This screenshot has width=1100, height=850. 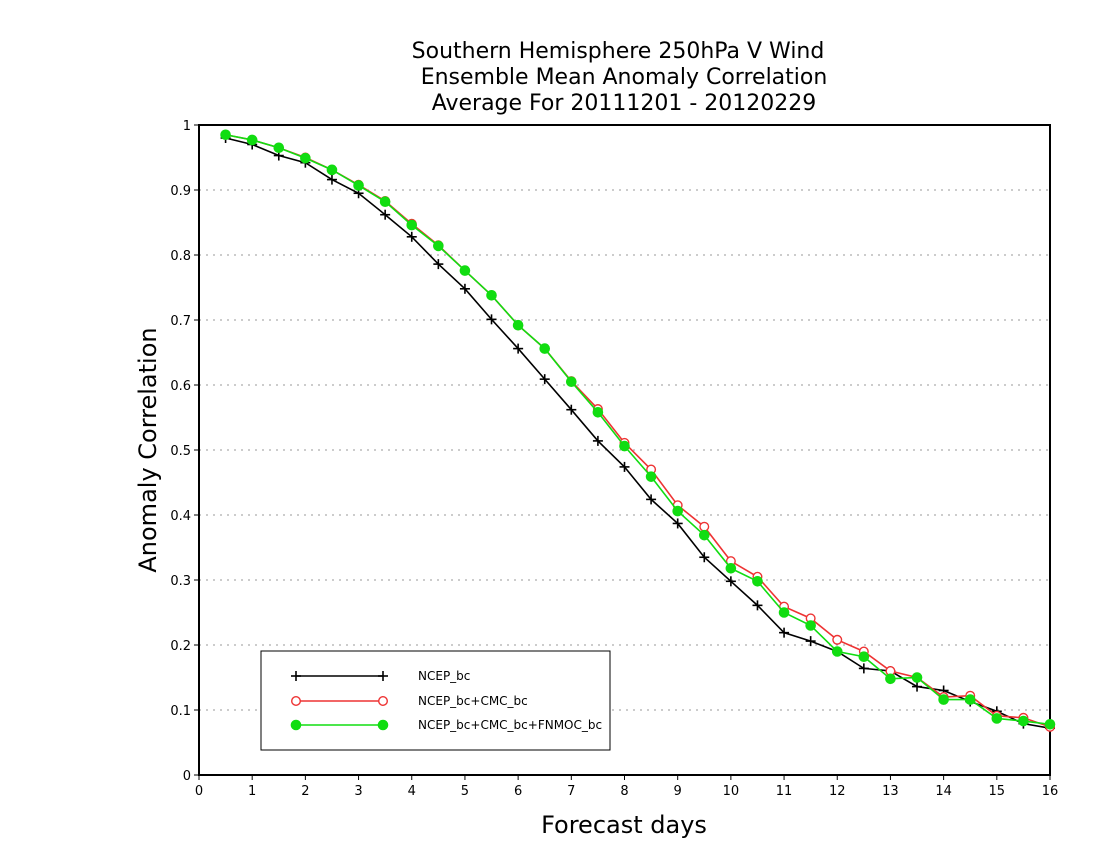 I want to click on x-tick-label: 13, so click(x=890, y=791).